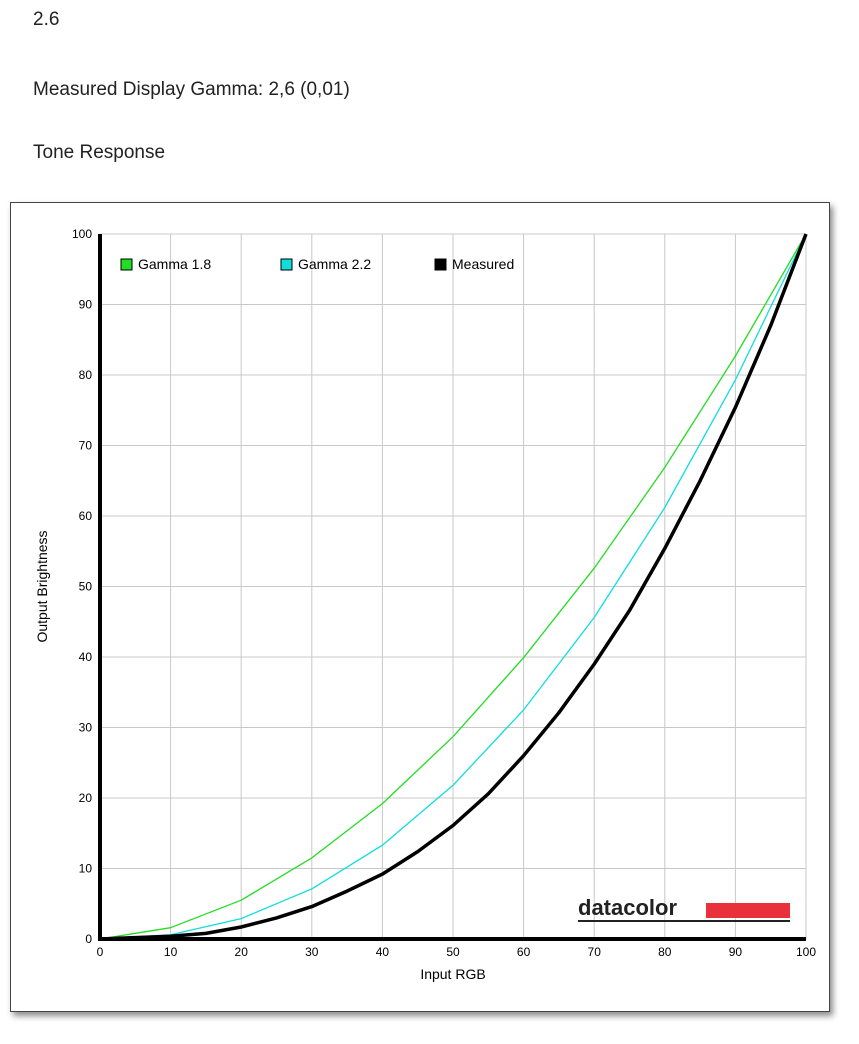 The height and width of the screenshot is (1044, 859). I want to click on gamma-value: 2.6, so click(46, 19).